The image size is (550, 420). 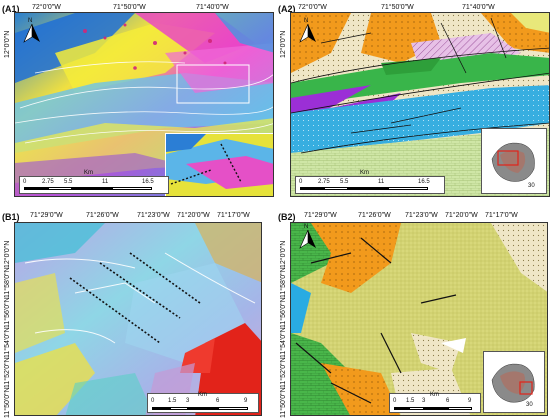 I want to click on a2-scale-unit: Km, so click(x=364, y=173).